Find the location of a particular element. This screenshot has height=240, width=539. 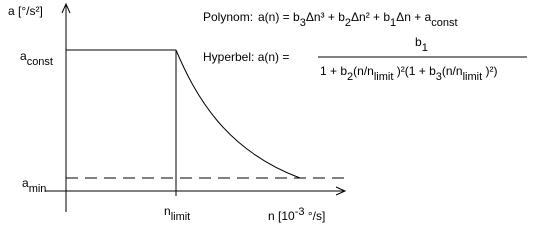

subscript: min is located at coordinates (38, 189).